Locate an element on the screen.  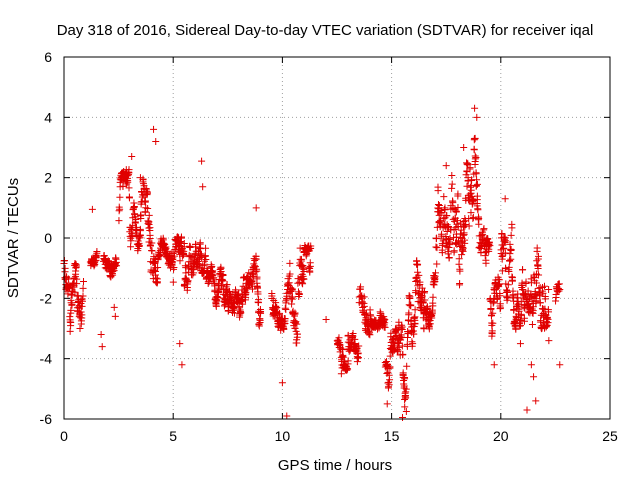
y-tick-label: 0 is located at coordinates (48, 238).